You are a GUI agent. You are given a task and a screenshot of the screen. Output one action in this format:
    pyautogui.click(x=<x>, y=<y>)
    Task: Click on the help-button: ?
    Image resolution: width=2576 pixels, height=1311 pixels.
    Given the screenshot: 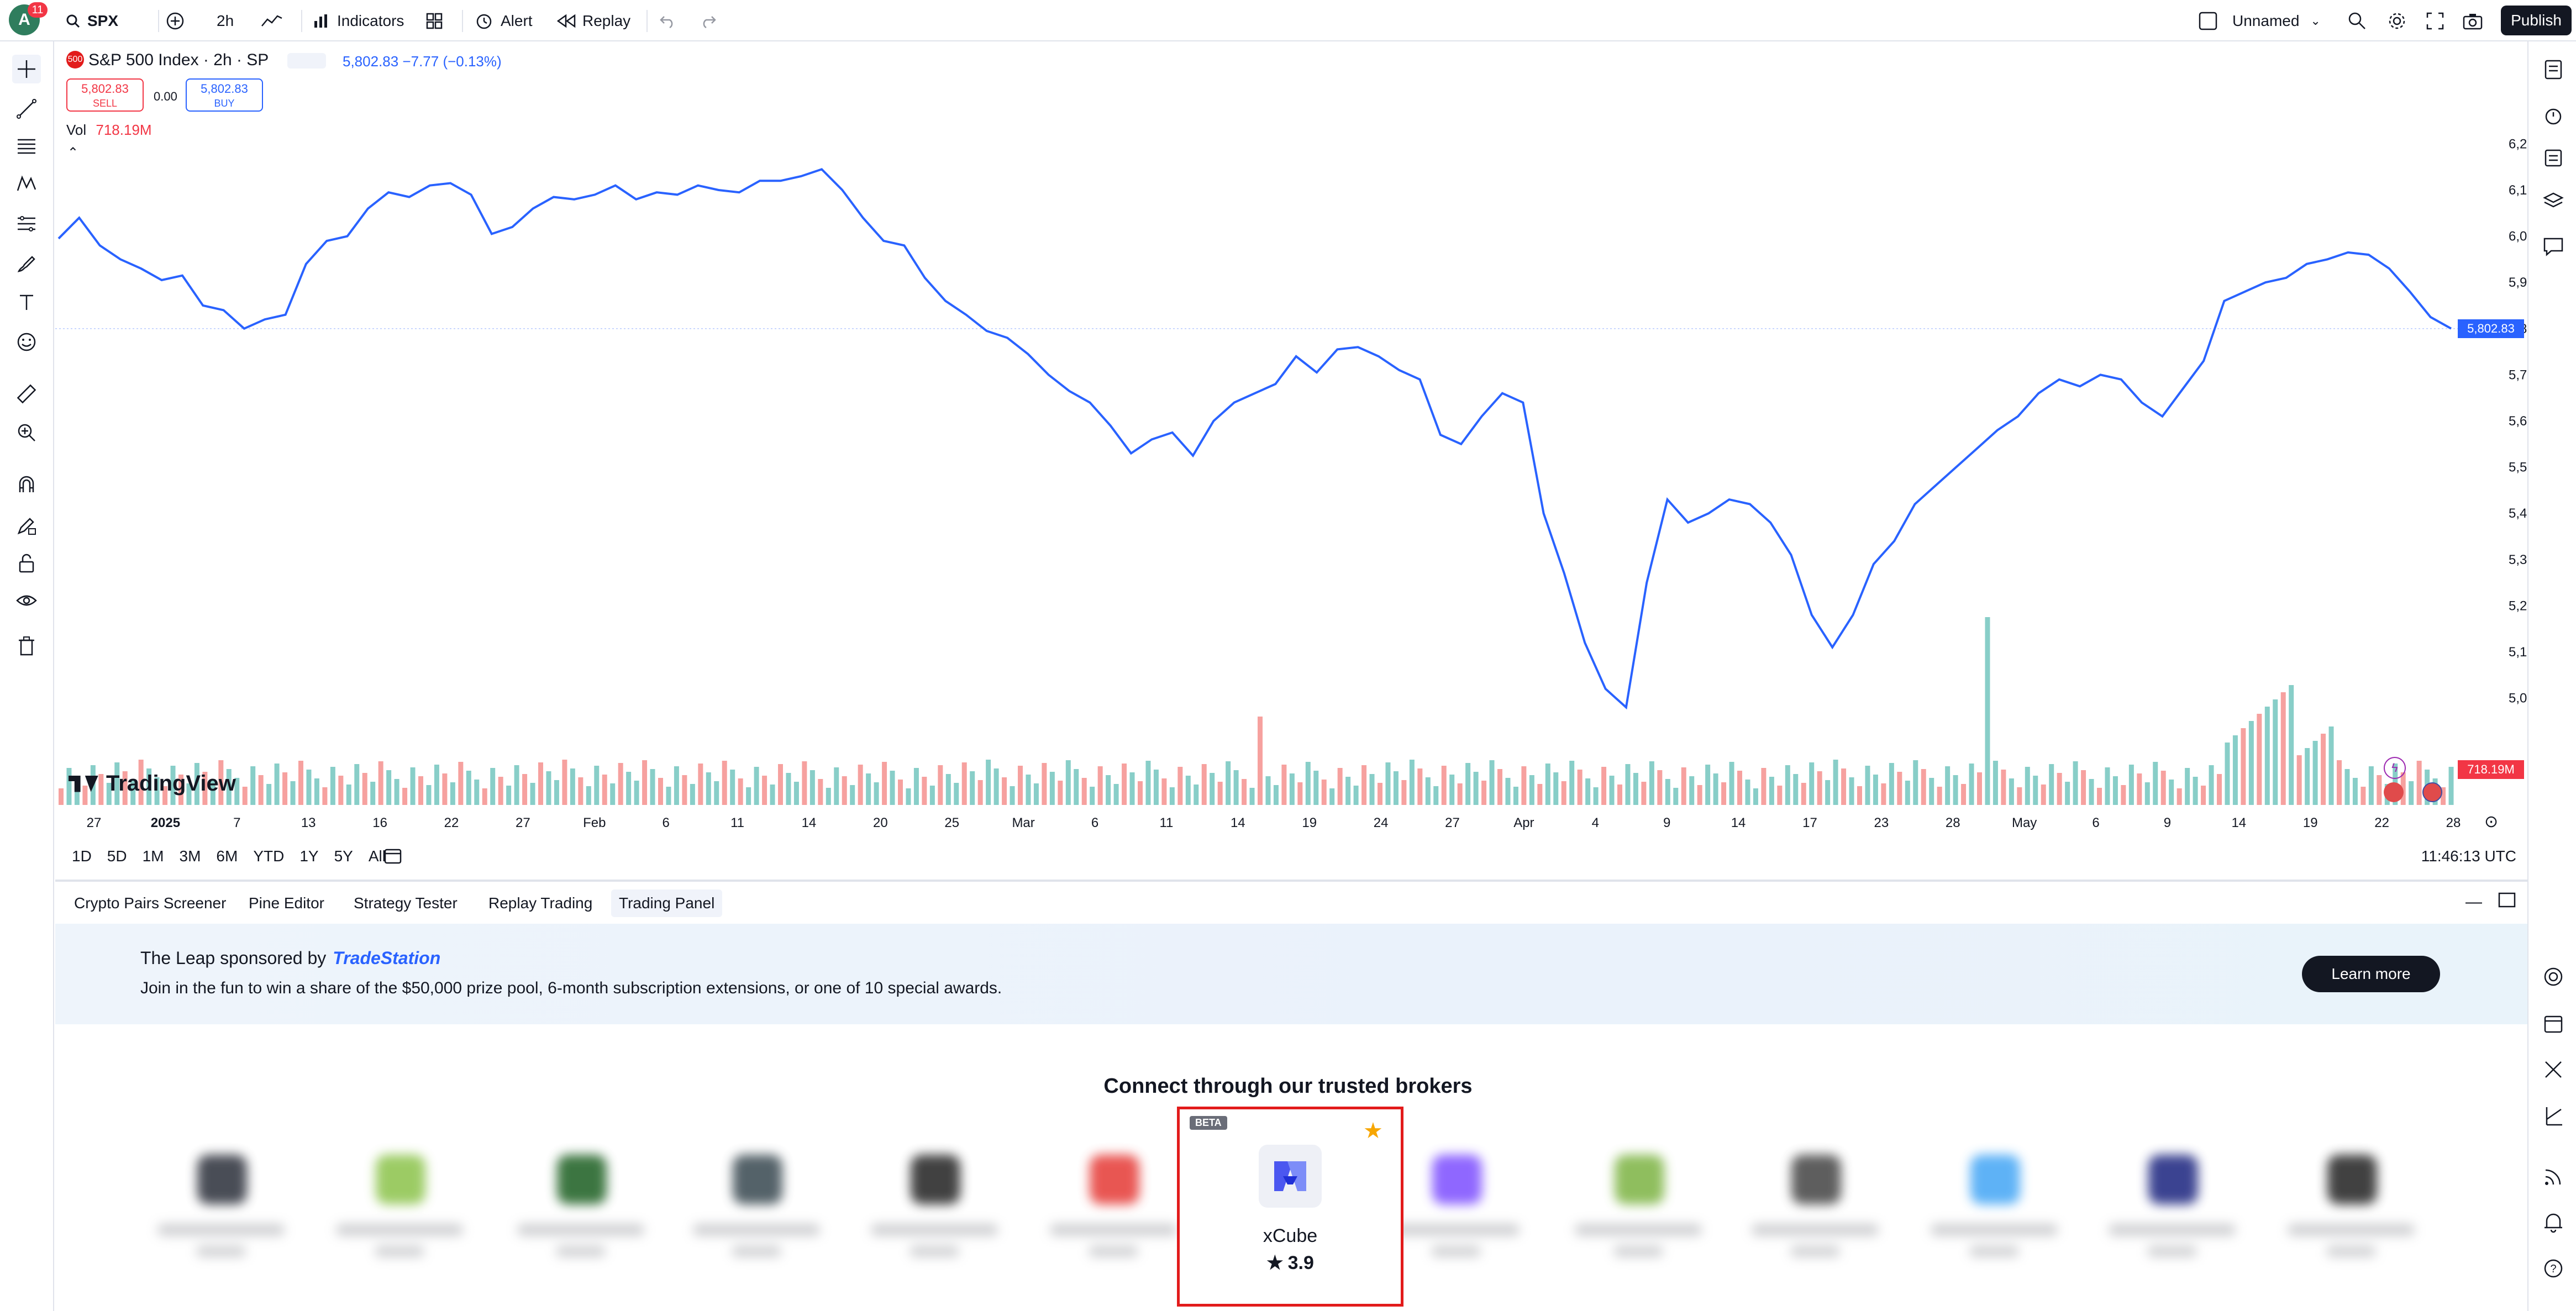 What is the action you would take?
    pyautogui.click(x=2553, y=1268)
    